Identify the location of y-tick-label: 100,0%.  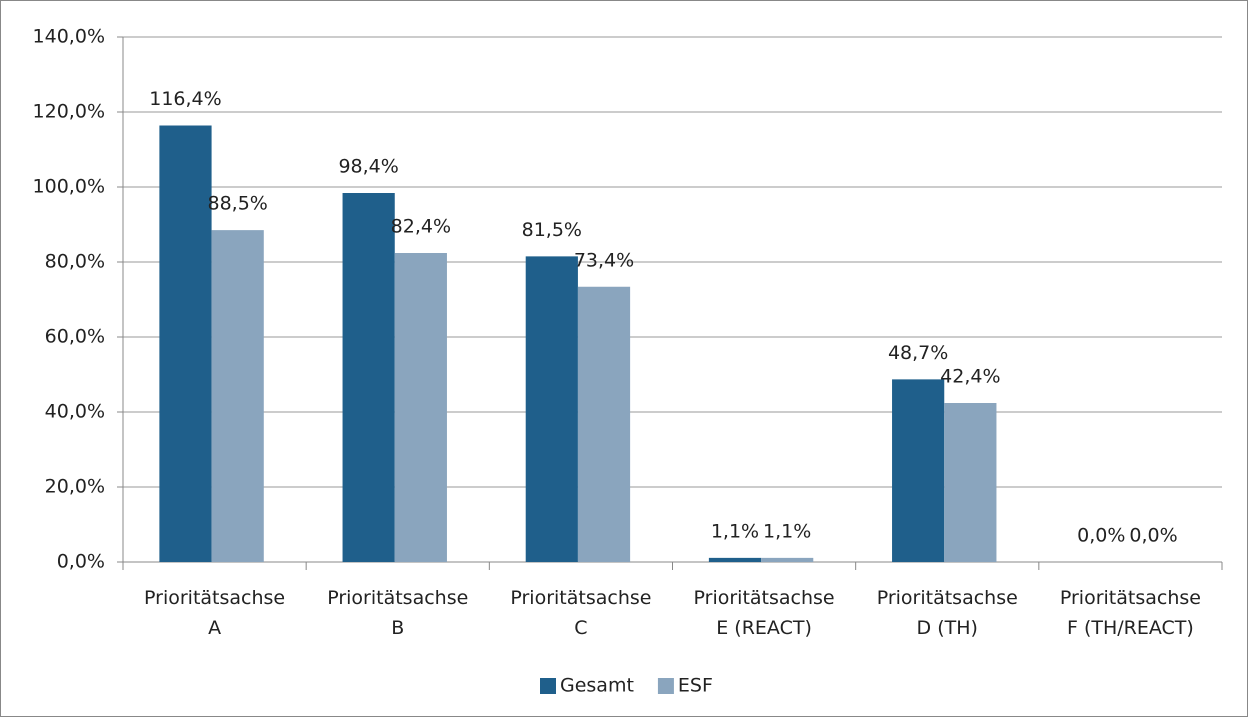
(69, 187).